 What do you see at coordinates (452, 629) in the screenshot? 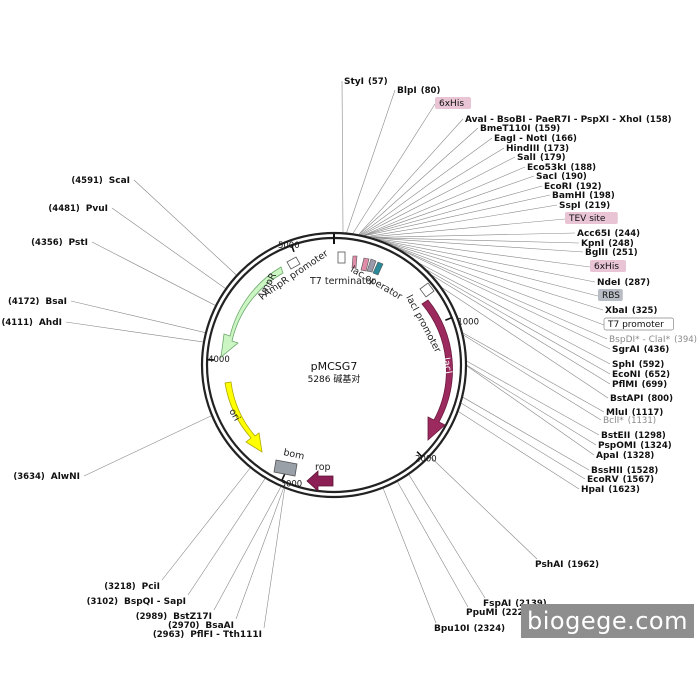
I see `site-name: Bpu10I` at bounding box center [452, 629].